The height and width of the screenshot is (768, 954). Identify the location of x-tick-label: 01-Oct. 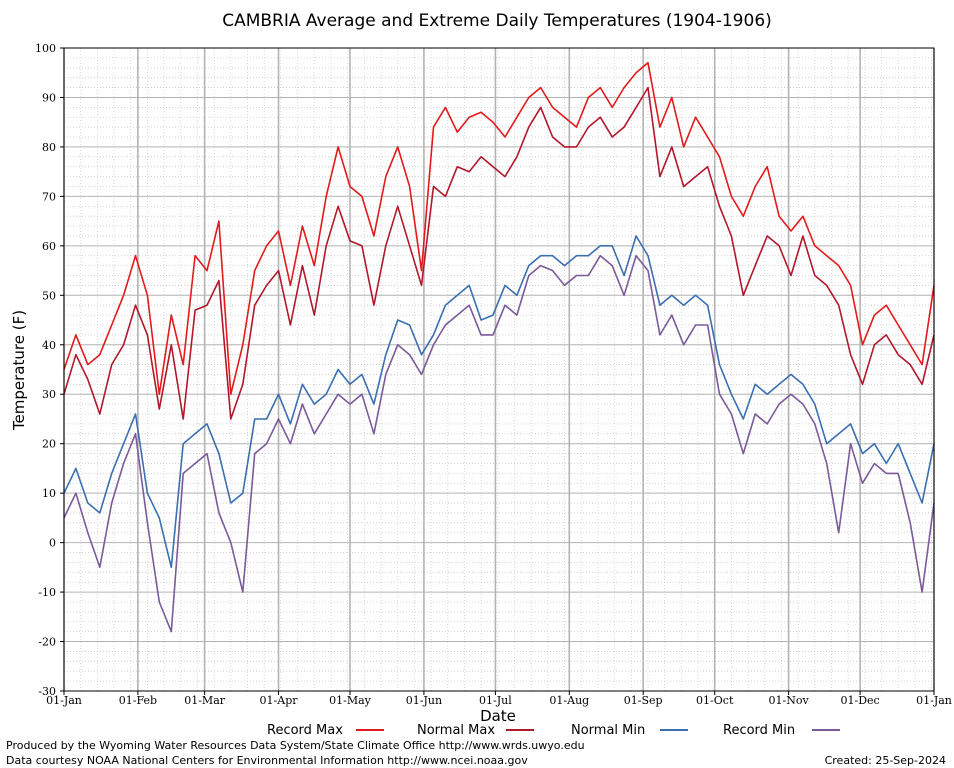
(715, 700).